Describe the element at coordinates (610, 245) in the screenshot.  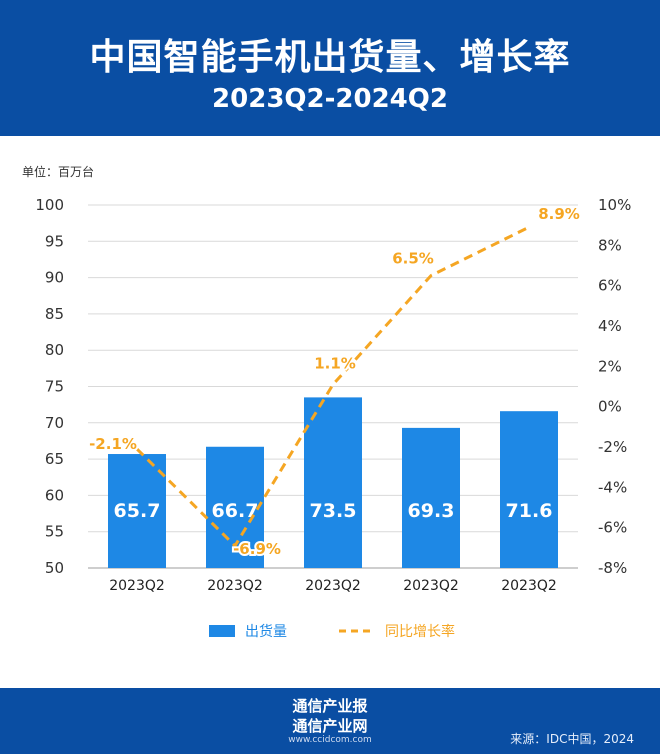
I see `right-axis-tick-label: 8%` at that location.